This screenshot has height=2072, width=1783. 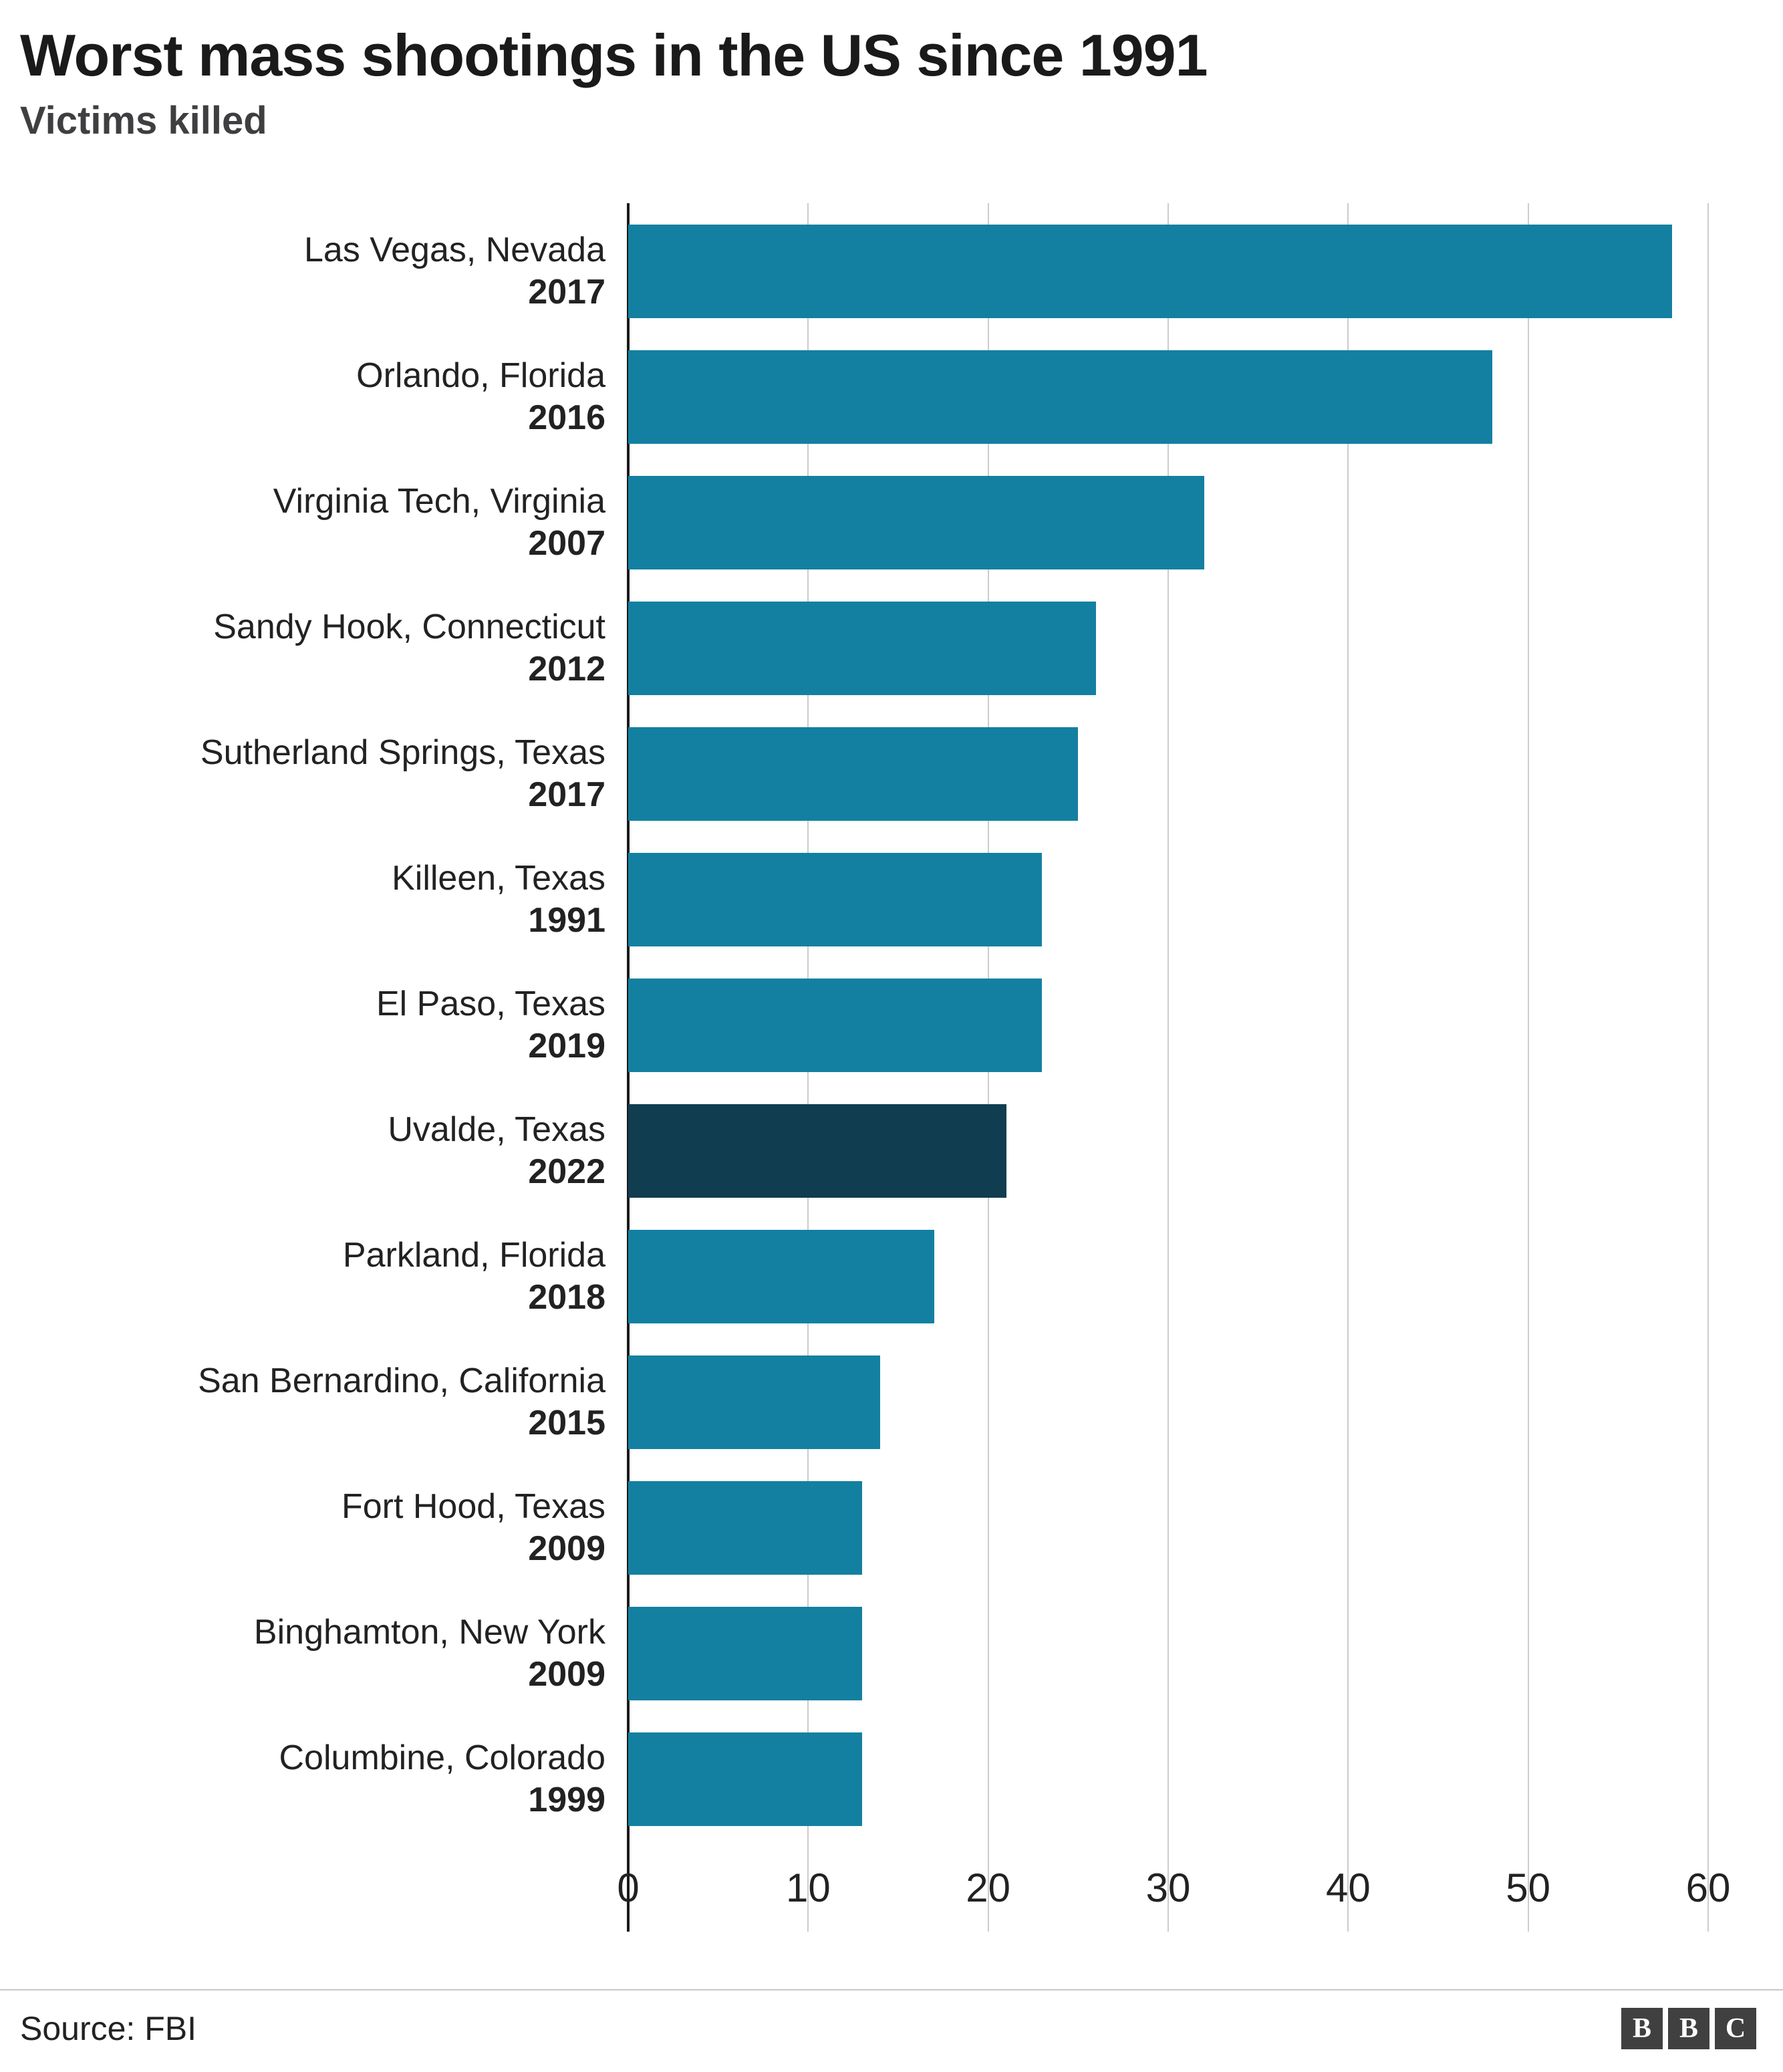 I want to click on bar-label: Sutherland Springs, Texas 2017, so click(x=324, y=774).